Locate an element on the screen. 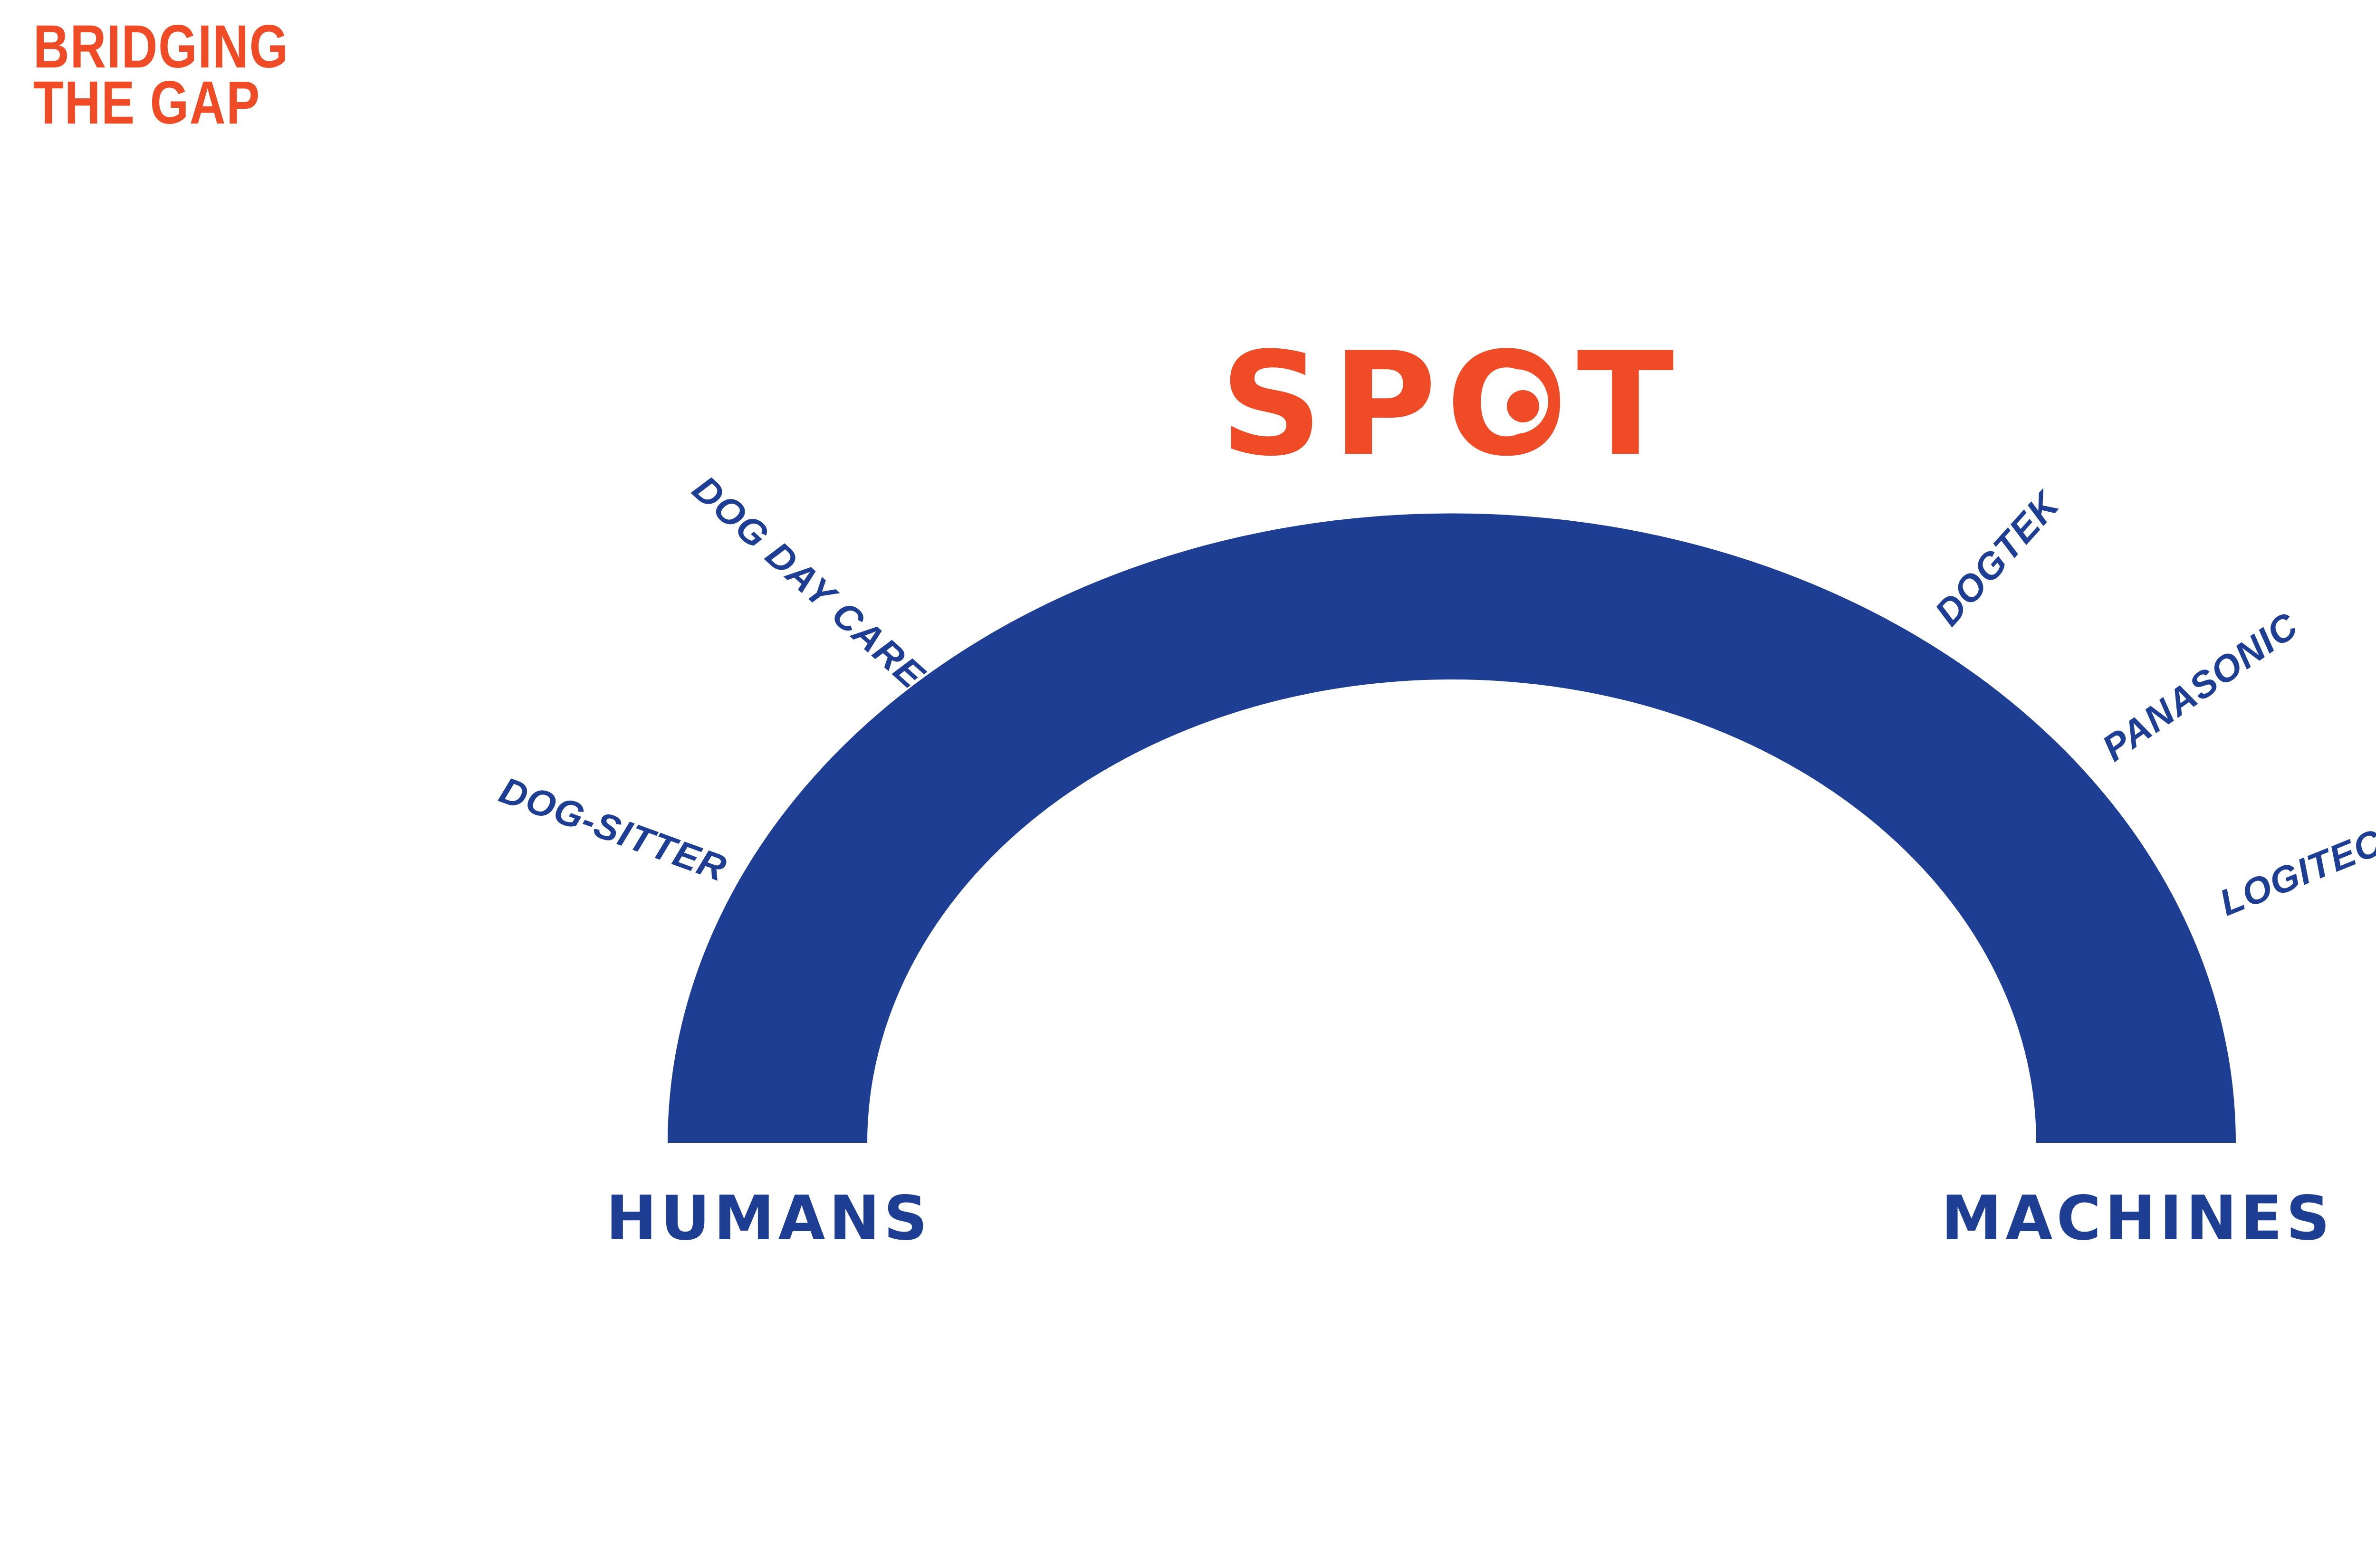 The width and height of the screenshot is (2376, 1568). pole-humans: HUMANS is located at coordinates (768, 1218).